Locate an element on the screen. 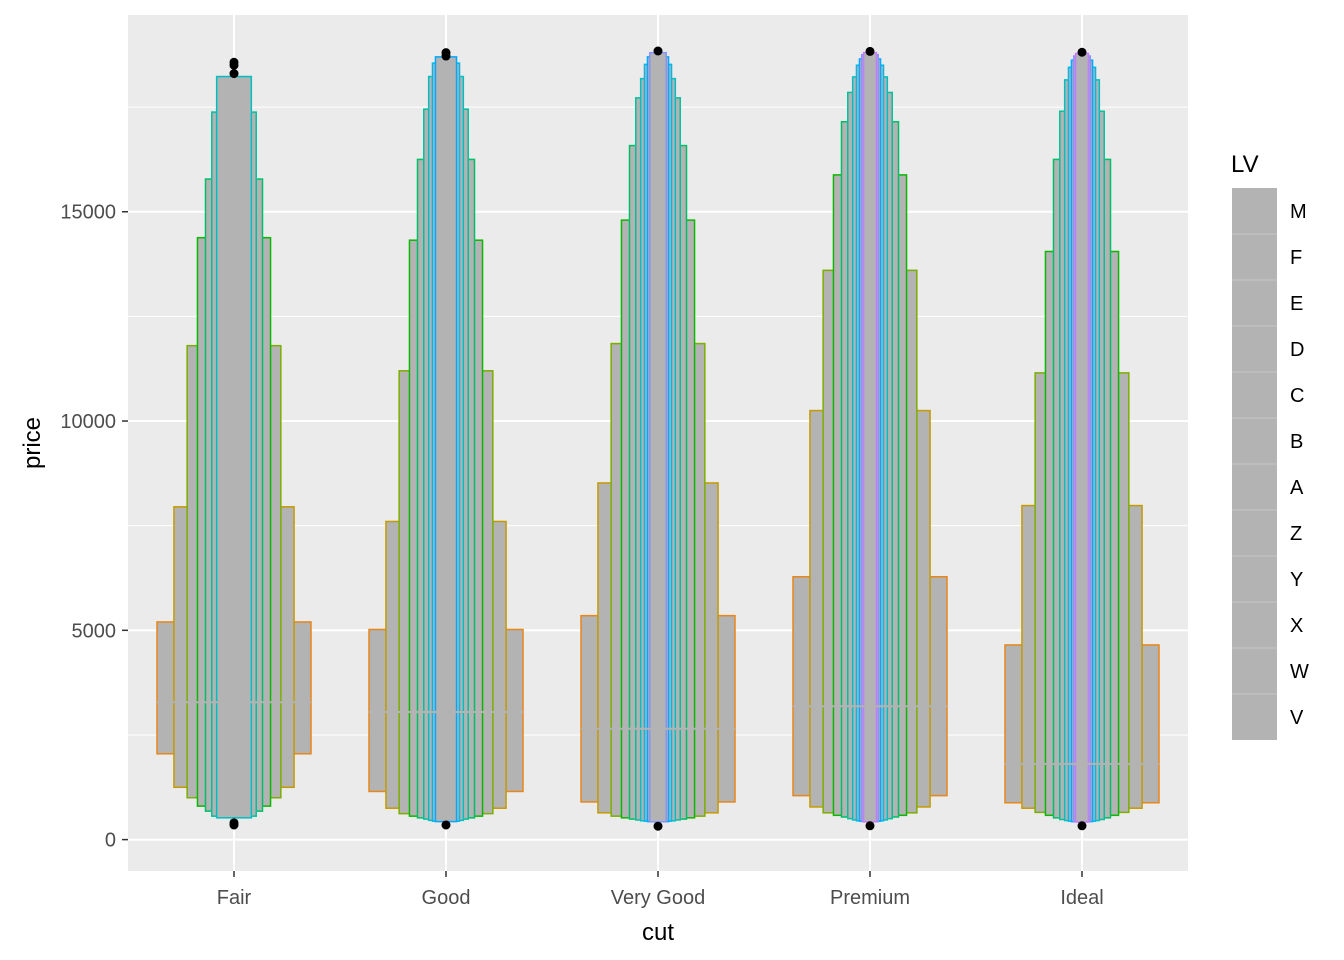  x-tick-label: Fair is located at coordinates (234, 898).